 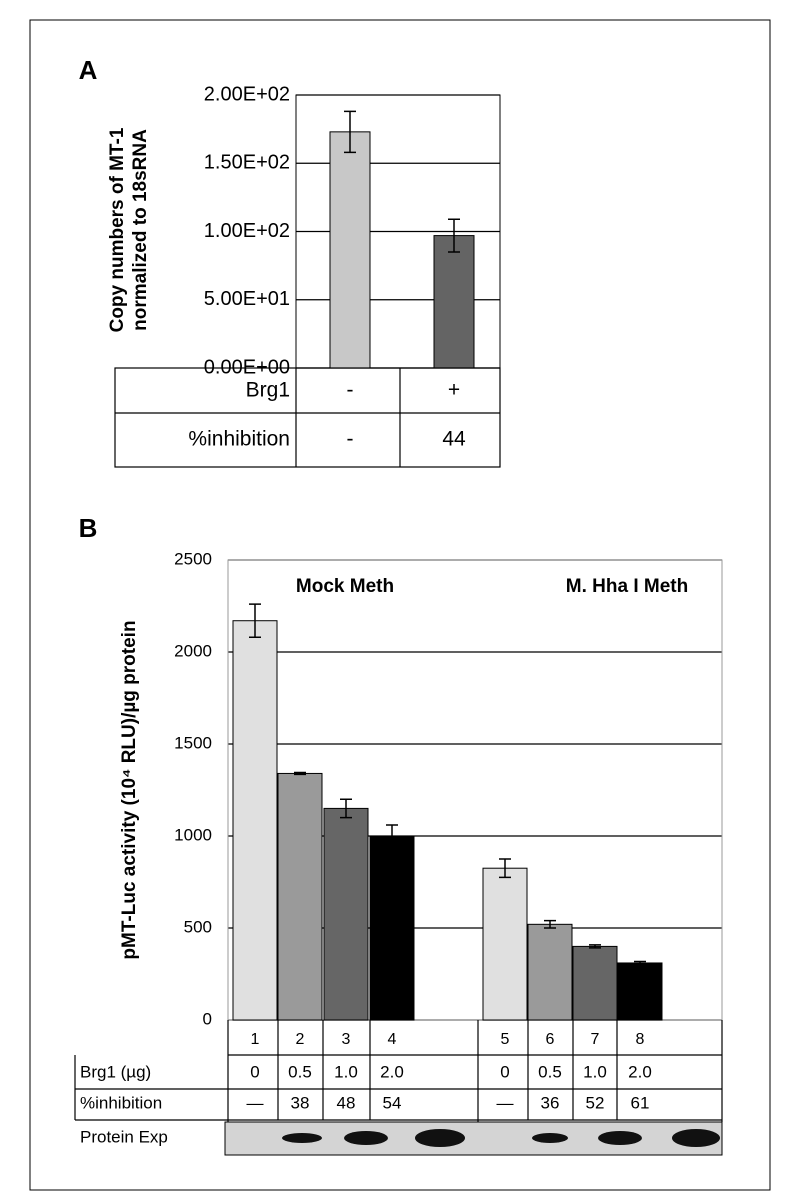 What do you see at coordinates (640, 1039) in the screenshot?
I see `x-tick-label: 8` at bounding box center [640, 1039].